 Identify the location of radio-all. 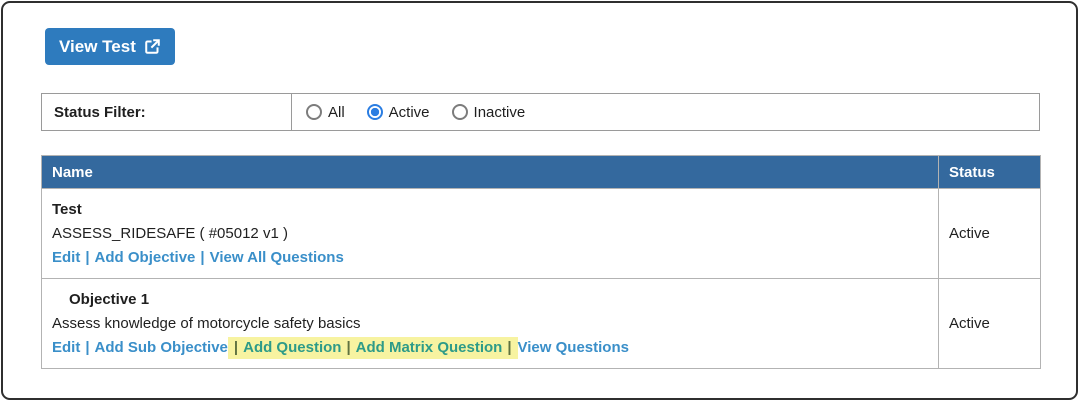
(314, 112).